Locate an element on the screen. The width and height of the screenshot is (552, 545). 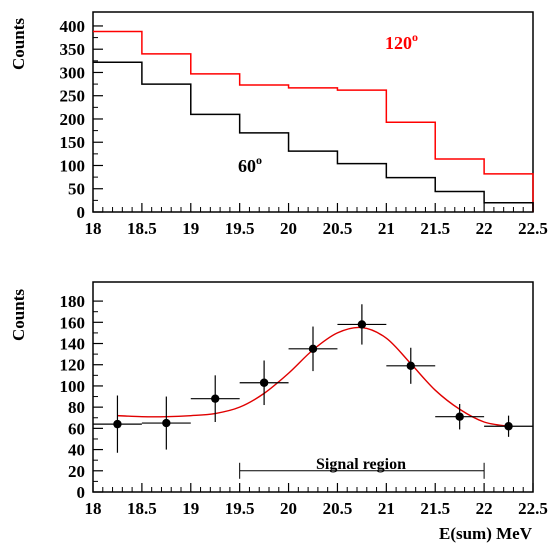
y-axis-ticks: 0 50 100 150 200 250 300 350 400 is located at coordinates (82, 119).